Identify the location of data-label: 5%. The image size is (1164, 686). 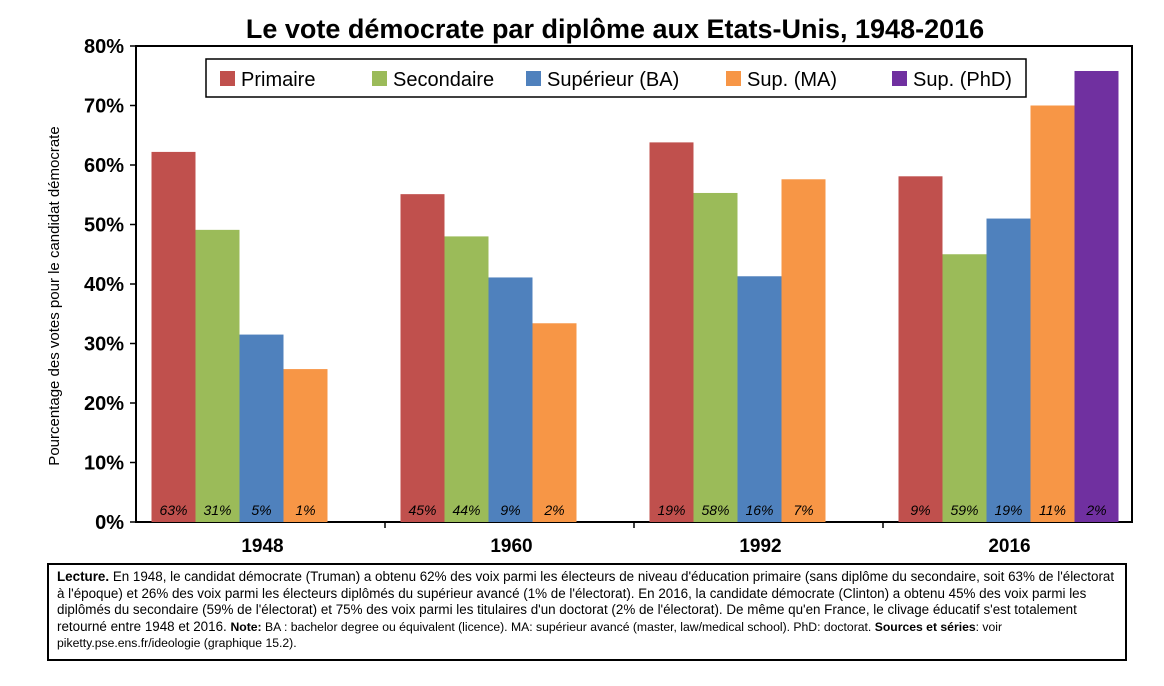
(261, 510).